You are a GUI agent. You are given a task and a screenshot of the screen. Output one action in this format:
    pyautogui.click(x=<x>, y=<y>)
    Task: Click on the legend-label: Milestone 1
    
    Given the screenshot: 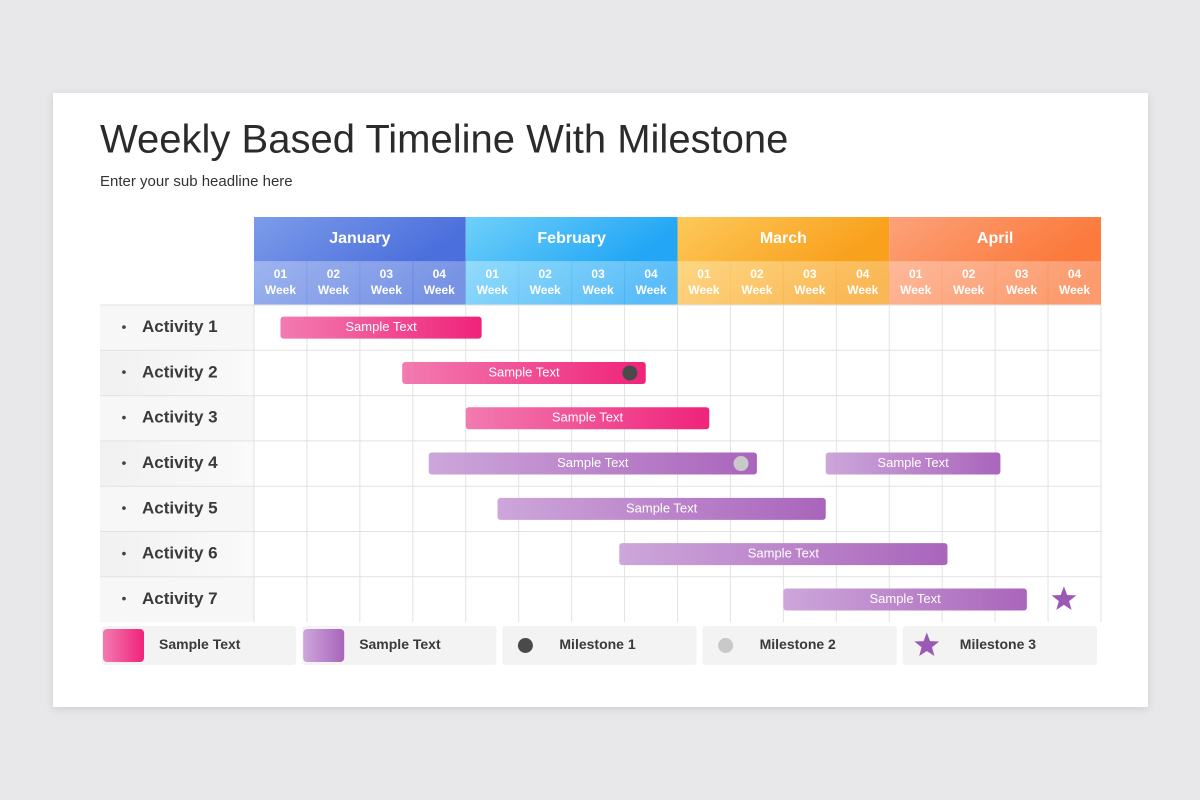 What is the action you would take?
    pyautogui.click(x=597, y=644)
    